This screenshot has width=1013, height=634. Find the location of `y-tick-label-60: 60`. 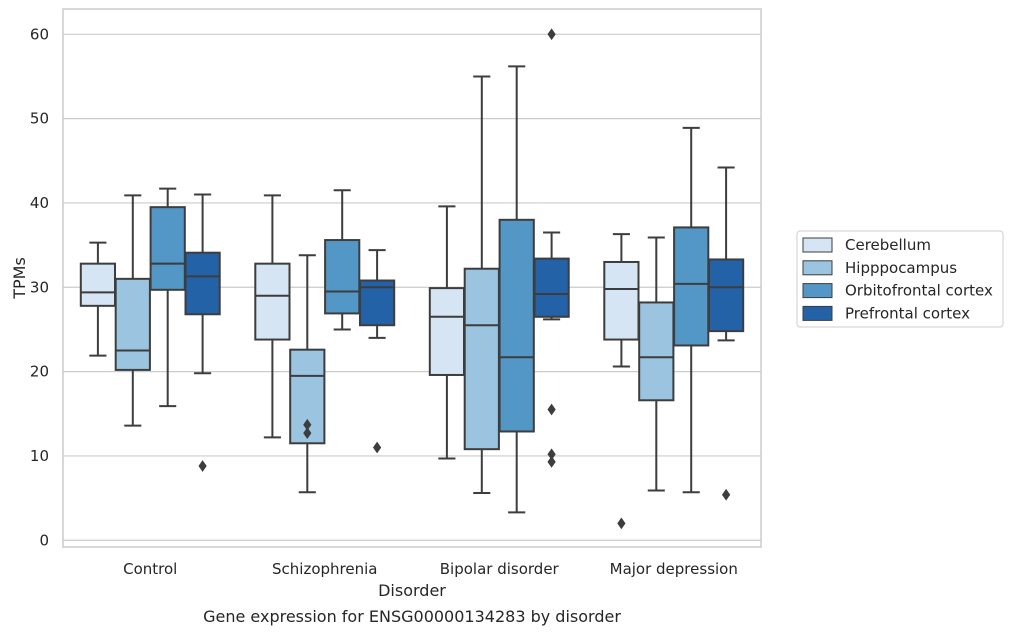

y-tick-label-60: 60 is located at coordinates (39, 34).